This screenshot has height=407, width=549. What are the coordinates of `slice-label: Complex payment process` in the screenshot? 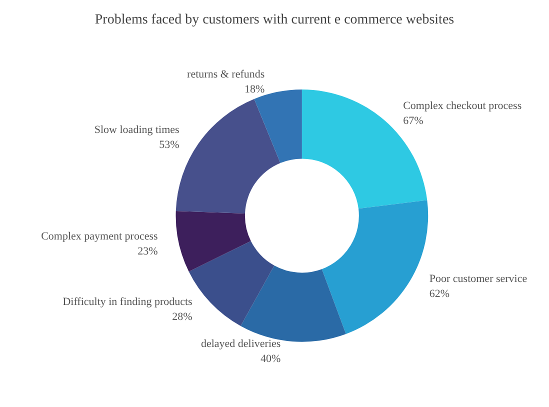 It's located at (99, 236).